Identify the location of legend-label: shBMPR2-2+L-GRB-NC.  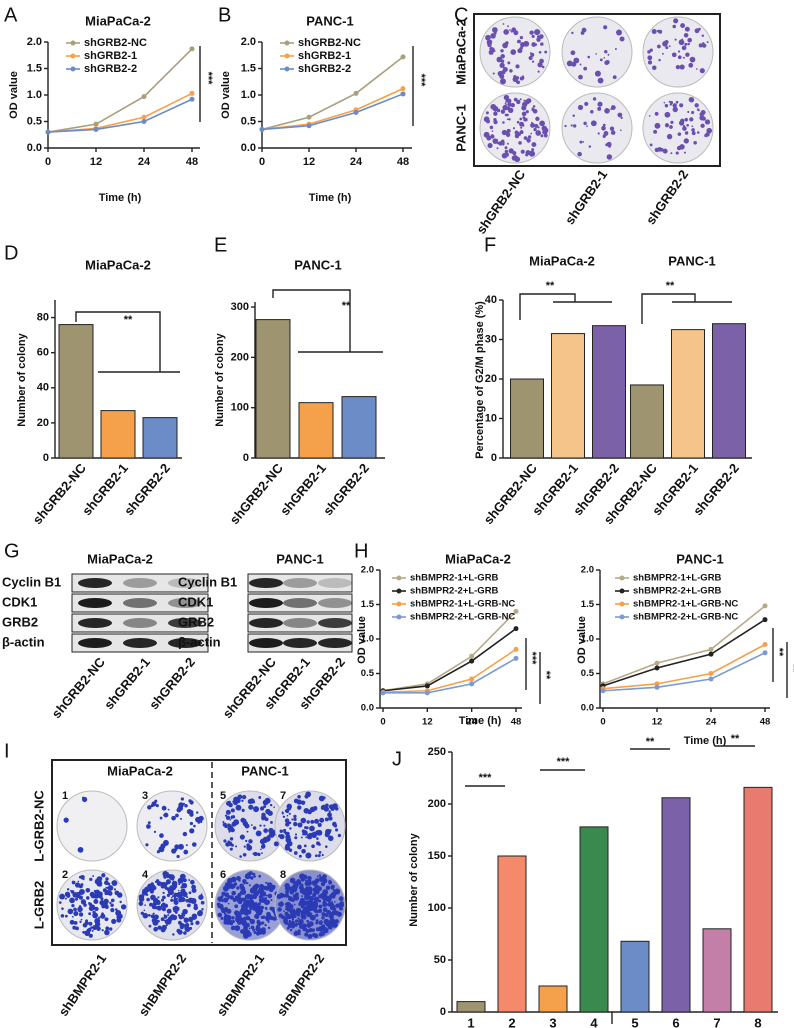
(462, 617).